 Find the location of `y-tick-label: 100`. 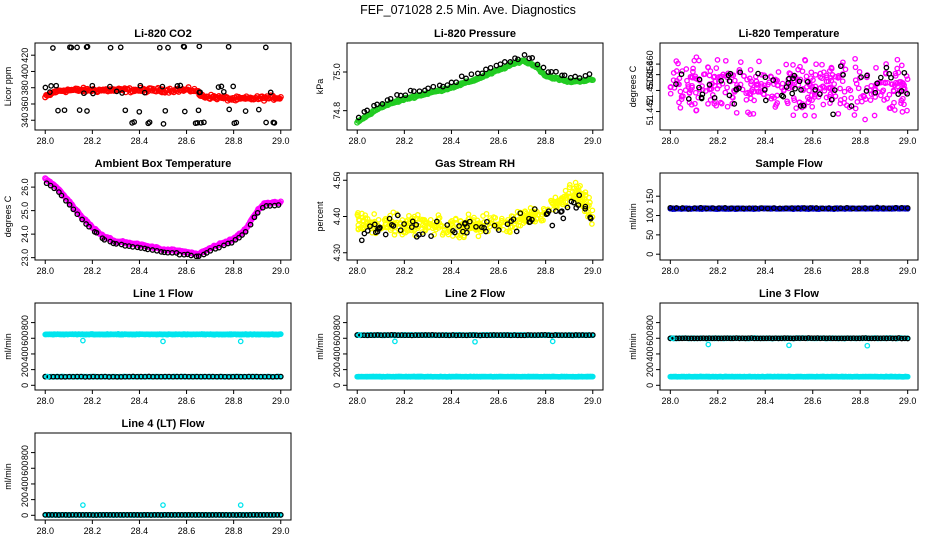

y-tick-label: 100 is located at coordinates (650, 215).